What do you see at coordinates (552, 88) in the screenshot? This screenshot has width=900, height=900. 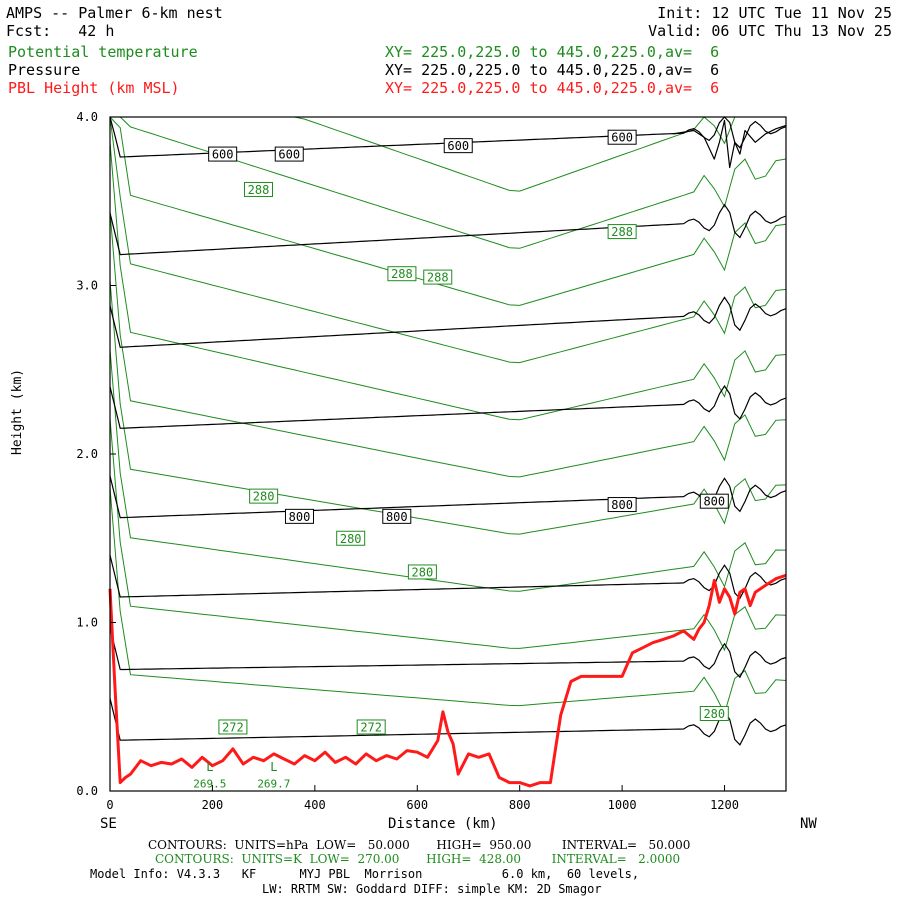 I see `field-pbl-spec: XY= 225.0,225.0 to 445.0,225.0,av= 6` at bounding box center [552, 88].